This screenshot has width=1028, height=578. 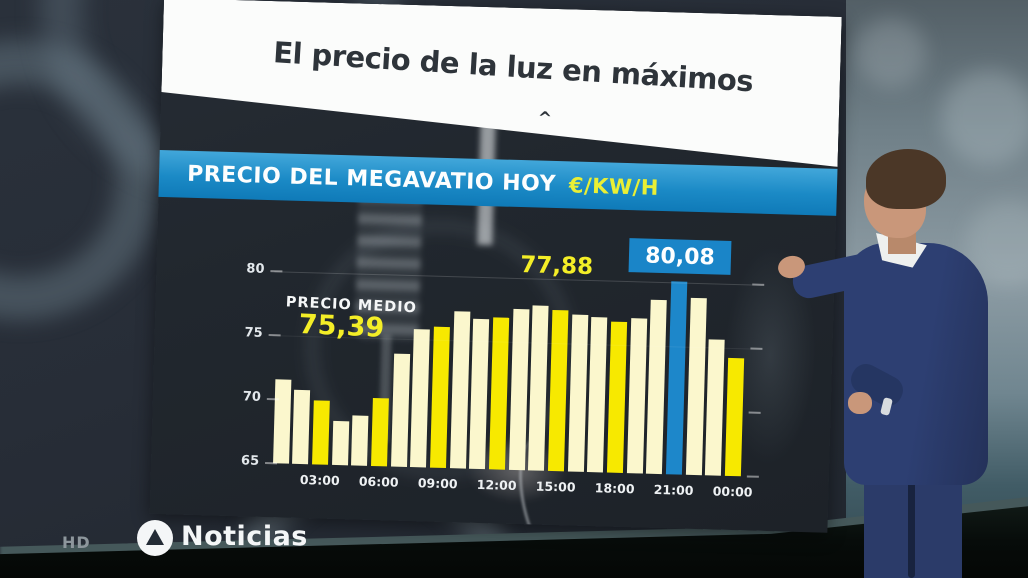 What do you see at coordinates (911, 529) in the screenshot?
I see `presenter-leg-shadow` at bounding box center [911, 529].